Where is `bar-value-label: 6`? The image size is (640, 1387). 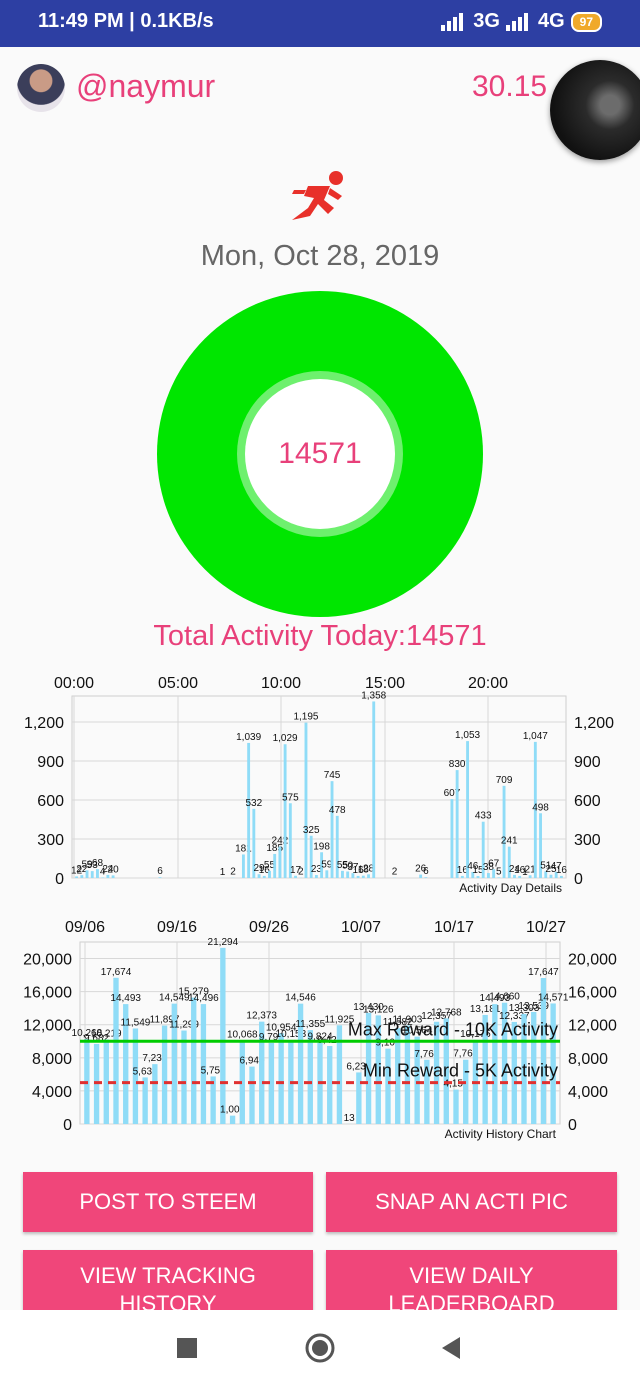
bar-value-label: 6 is located at coordinates (426, 871).